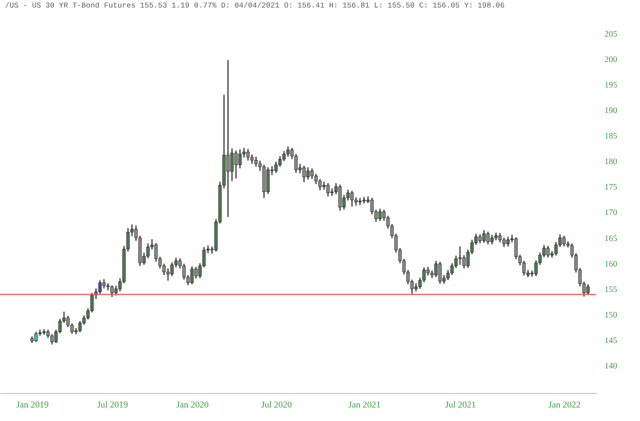  What do you see at coordinates (611, 161) in the screenshot?
I see `y-tick-label: 180` at bounding box center [611, 161].